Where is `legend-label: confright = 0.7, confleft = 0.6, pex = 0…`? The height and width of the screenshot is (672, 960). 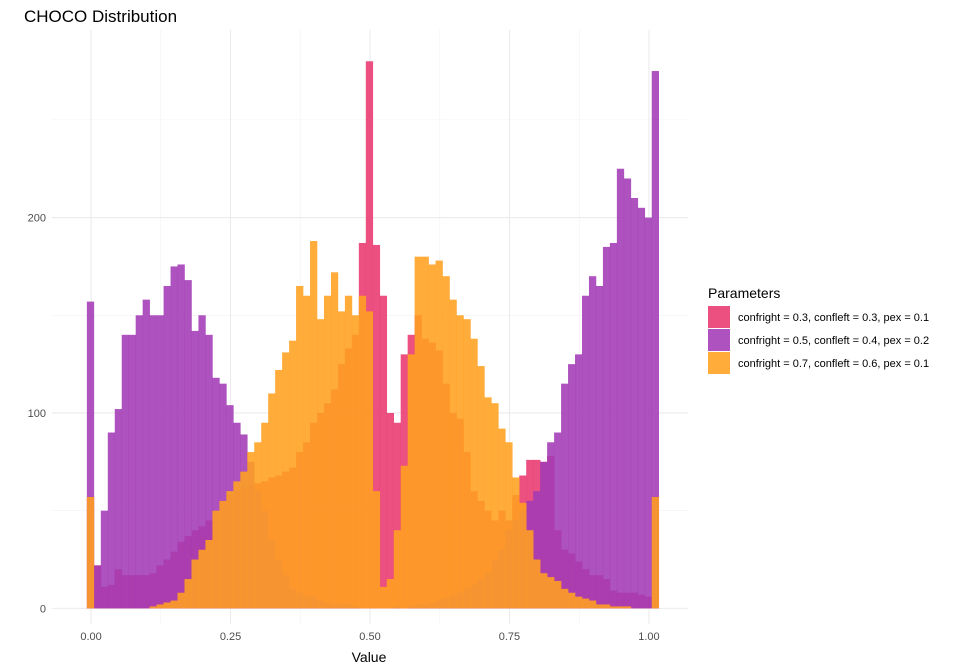
legend-label: confright = 0.7, confleft = 0.6, pex = 0… is located at coordinates (833, 364).